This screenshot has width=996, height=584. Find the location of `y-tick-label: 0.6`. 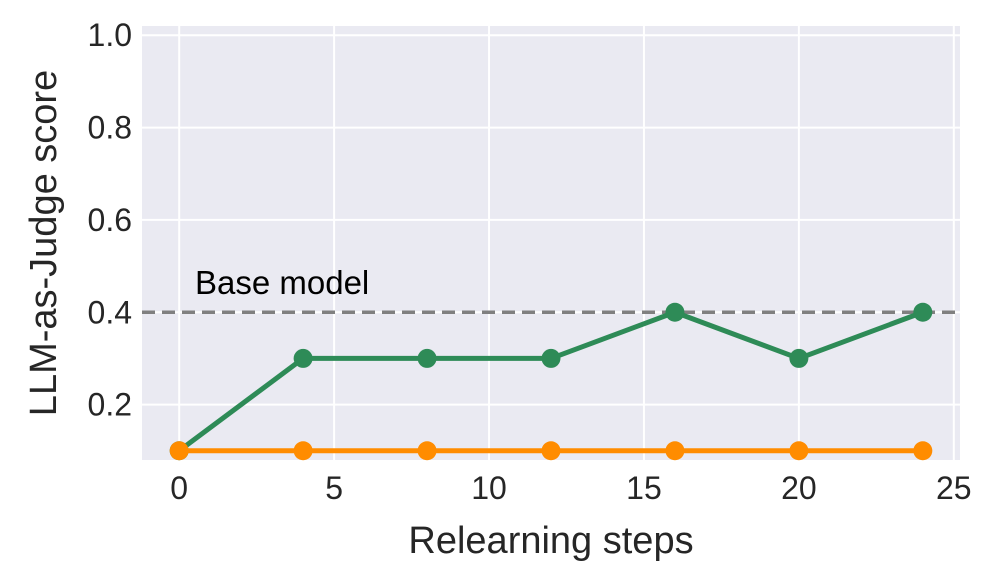

y-tick-label: 0.6 is located at coordinates (110, 220).